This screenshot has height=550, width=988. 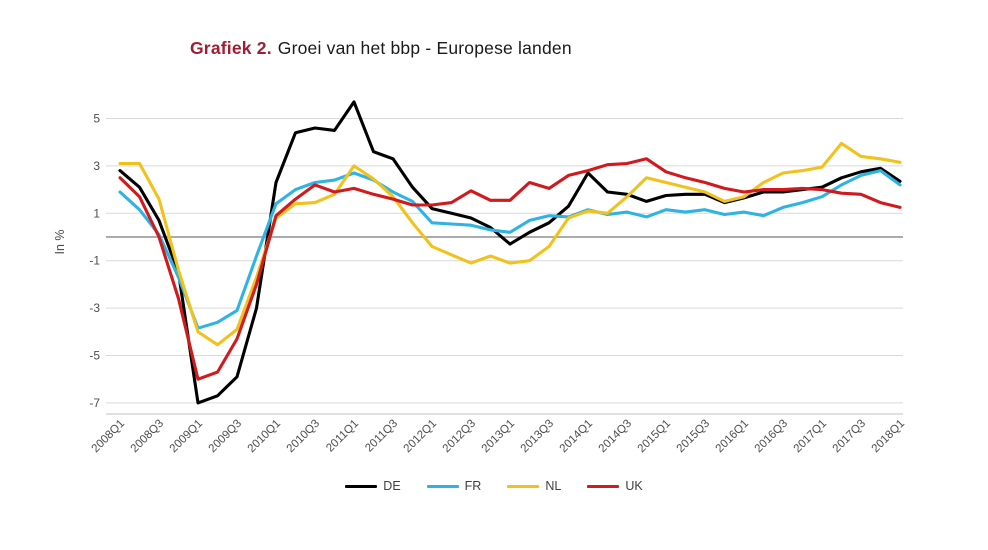 I want to click on legend-item-nl: NL, so click(x=534, y=486).